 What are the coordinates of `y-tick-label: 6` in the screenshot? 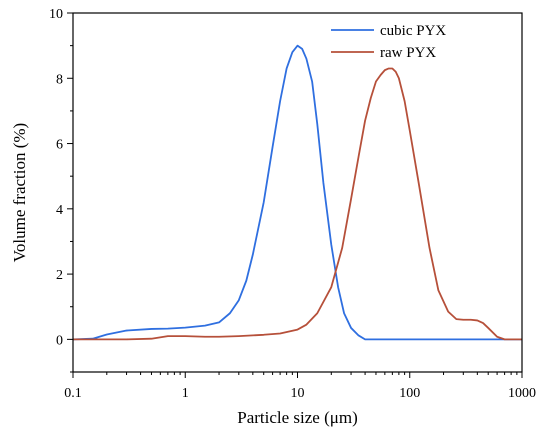 It's located at (59, 145).